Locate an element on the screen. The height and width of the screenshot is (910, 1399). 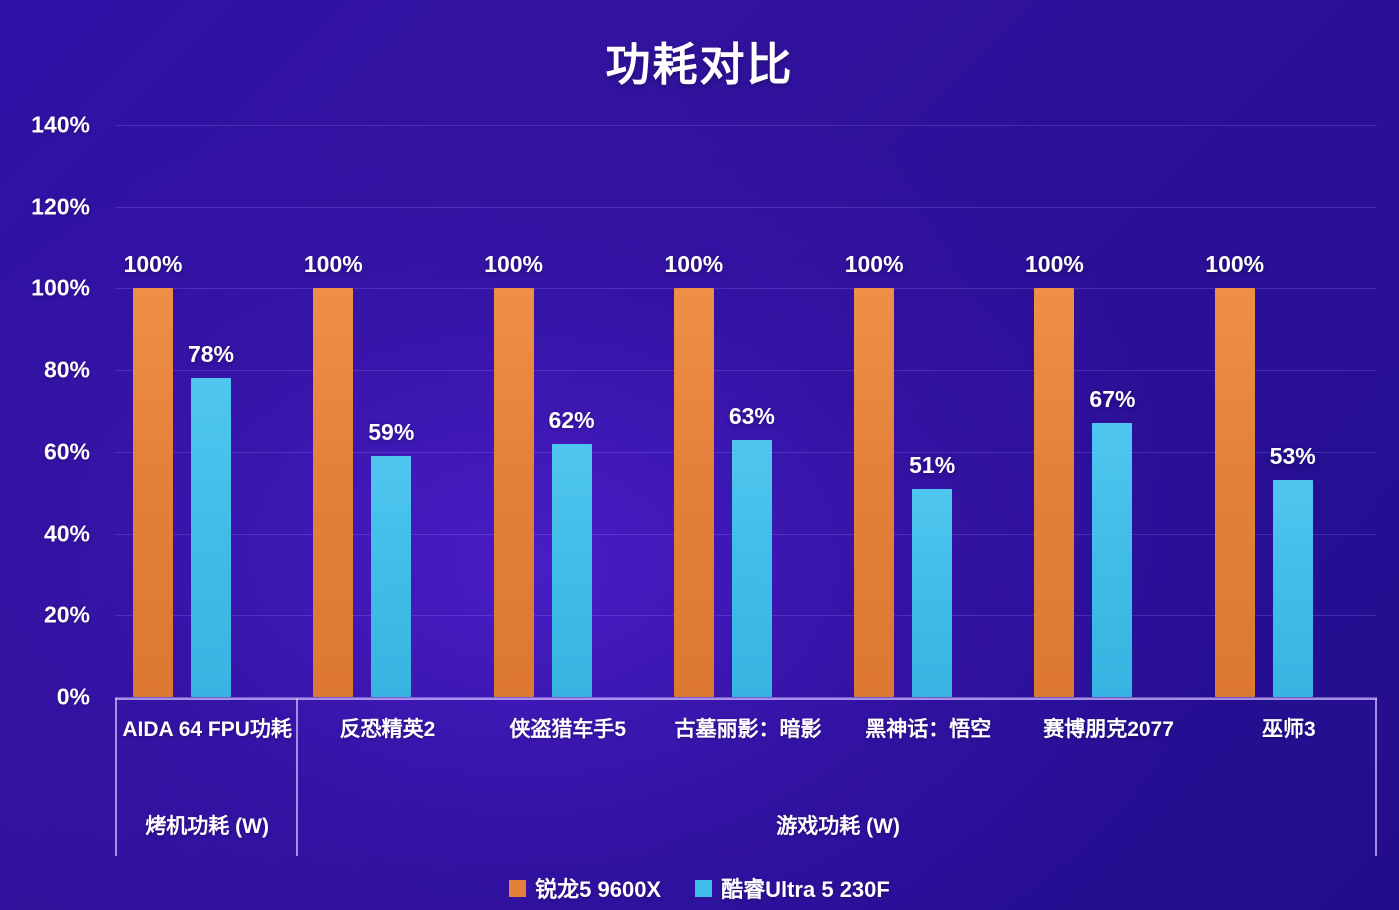
group-label: 烤机功耗 (W) is located at coordinates (207, 826).